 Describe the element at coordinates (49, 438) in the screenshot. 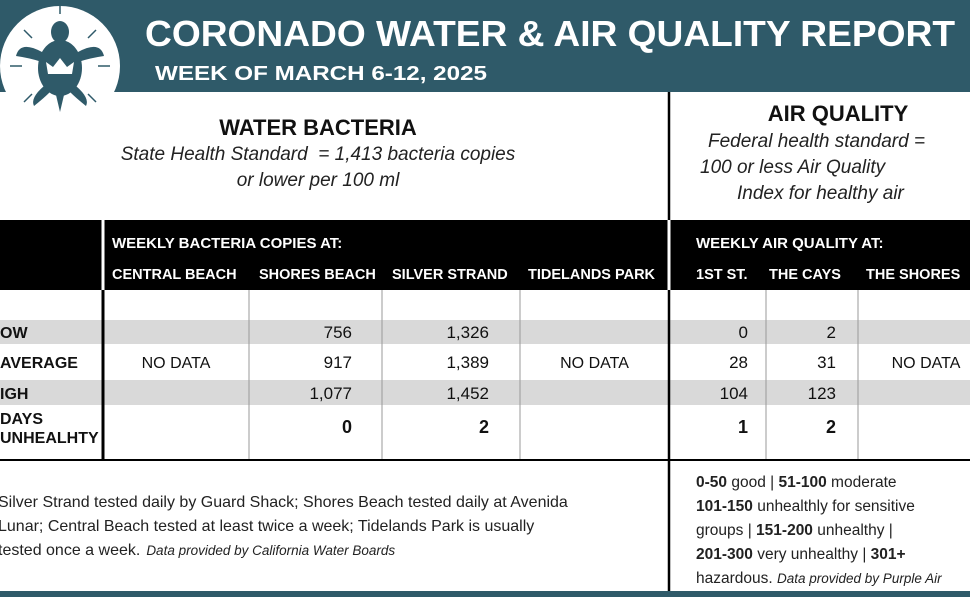

I see `row-label: UNHEALHTY` at that location.